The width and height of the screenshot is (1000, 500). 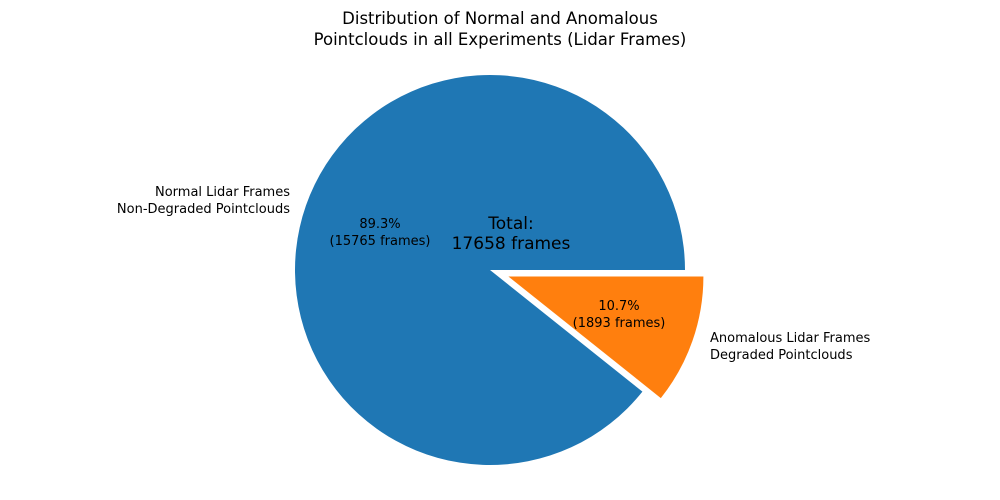 What do you see at coordinates (511, 234) in the screenshot?
I see `total-annotation: Total: 17658 frames` at bounding box center [511, 234].